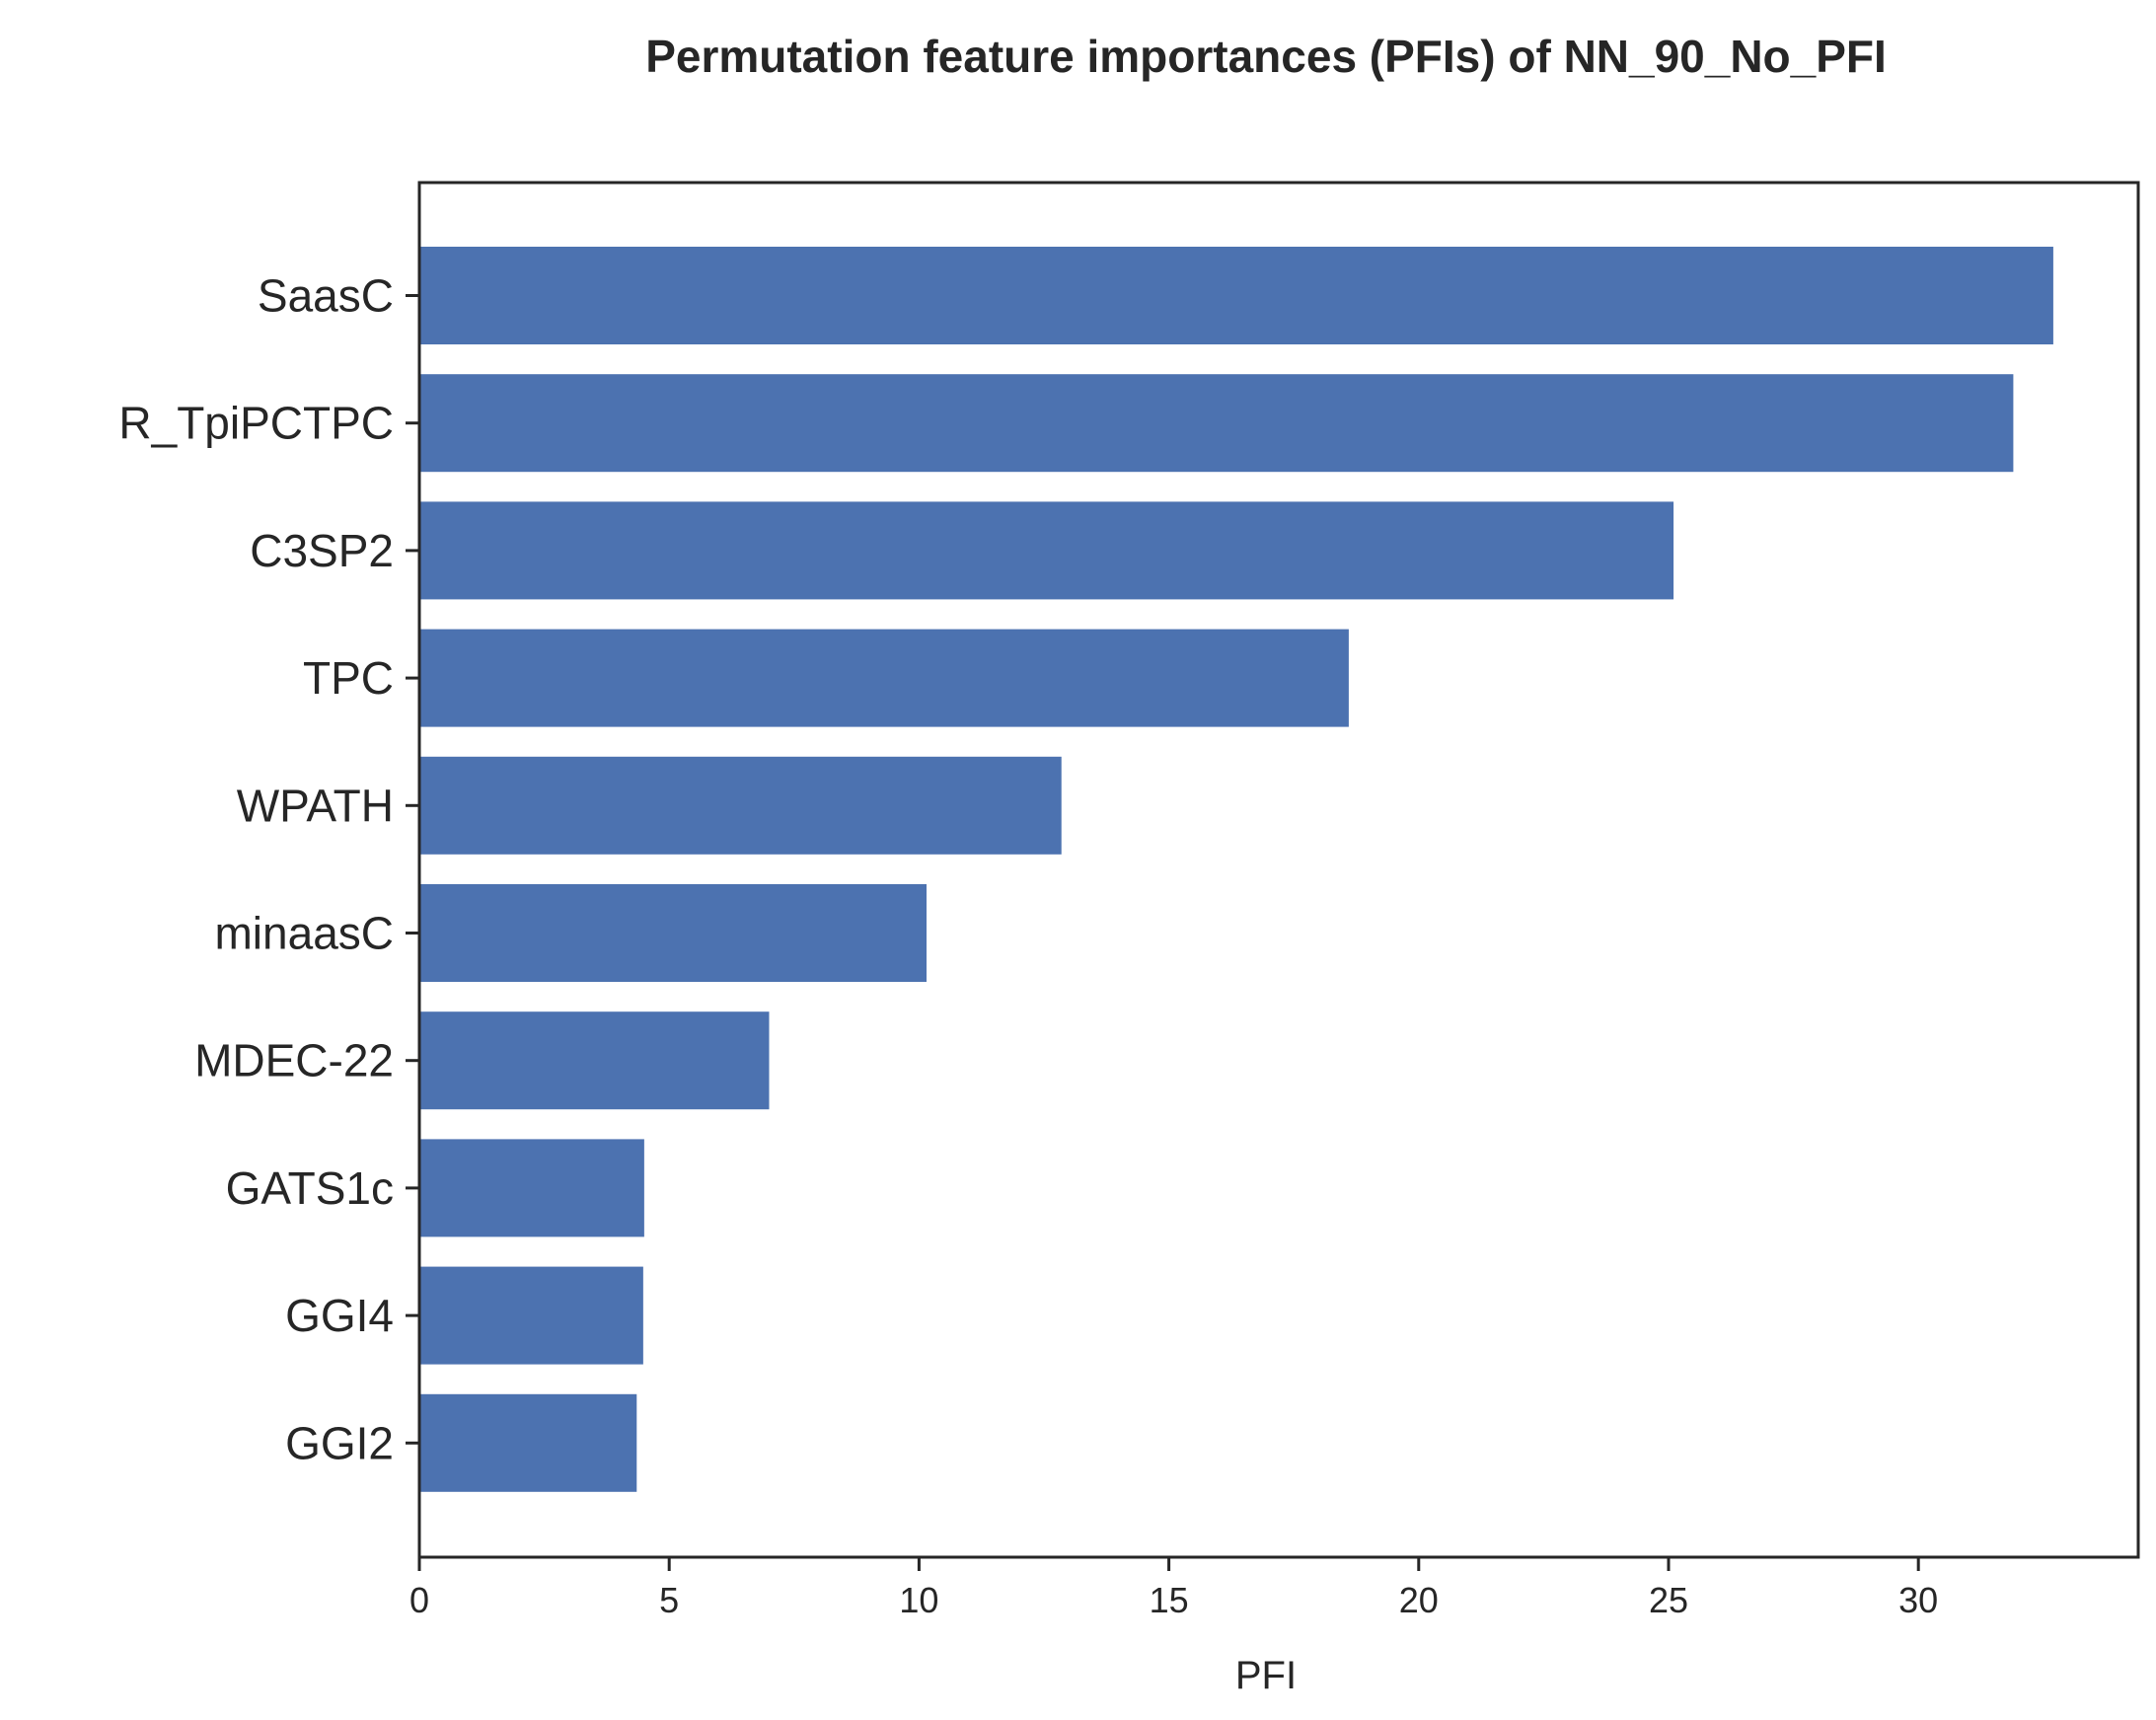 This screenshot has height=1720, width=2156. I want to click on y-tick-label: GGI2, so click(339, 1442).